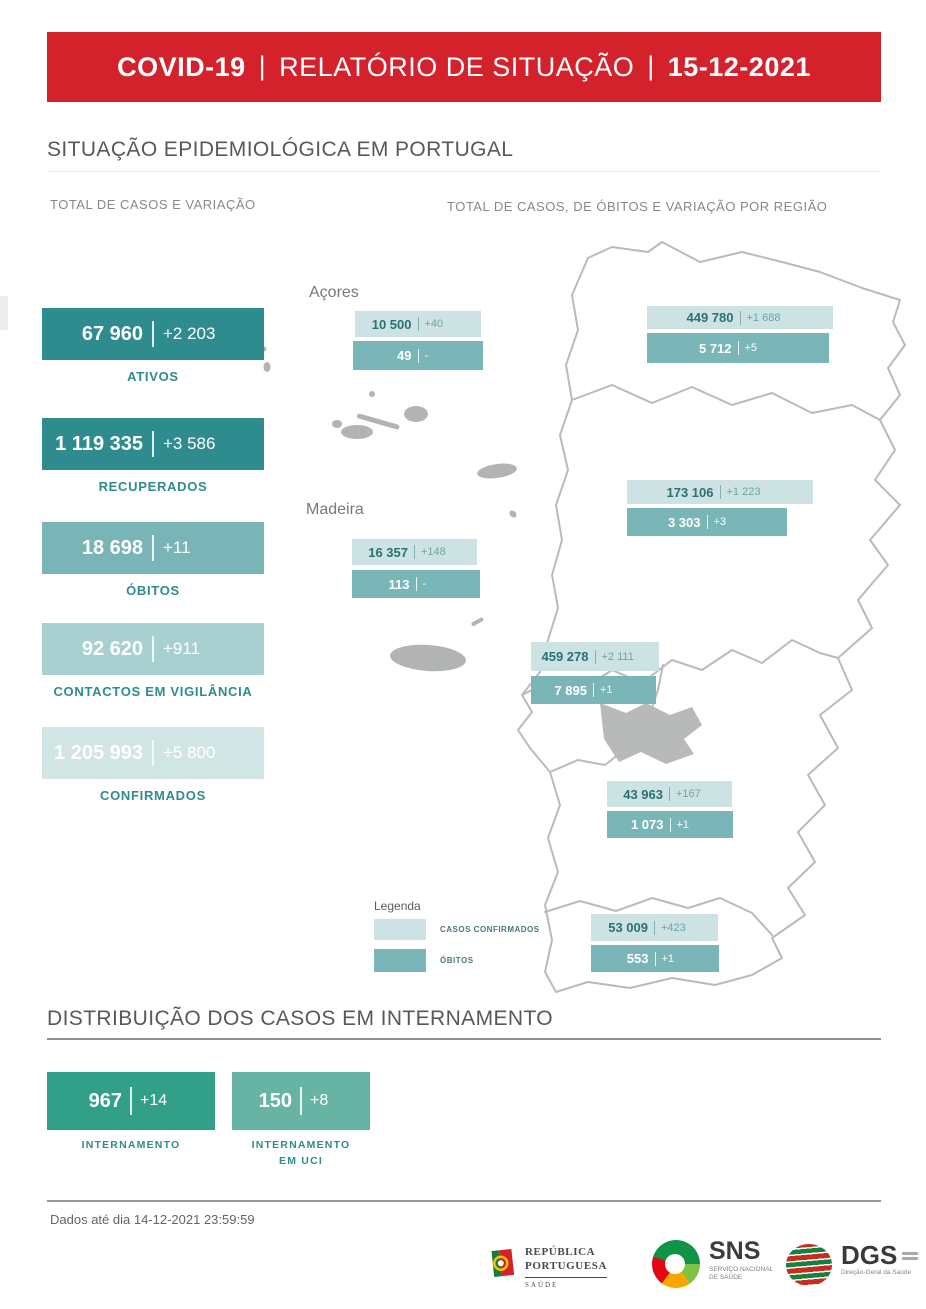 The image size is (926, 1309). What do you see at coordinates (688, 794) in the screenshot?
I see `region-cases-variation: +167` at bounding box center [688, 794].